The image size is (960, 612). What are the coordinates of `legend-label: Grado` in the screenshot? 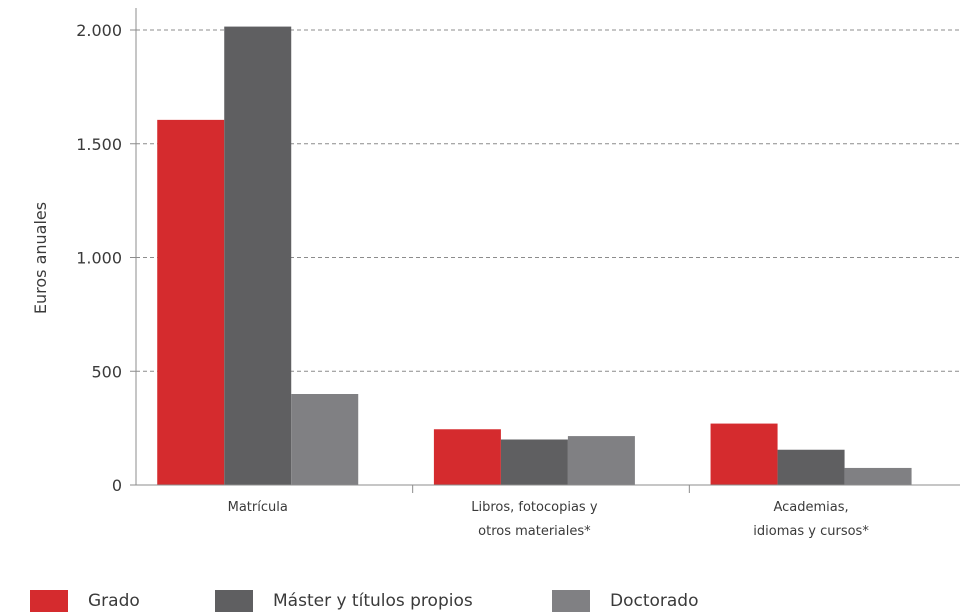 It's located at (114, 601).